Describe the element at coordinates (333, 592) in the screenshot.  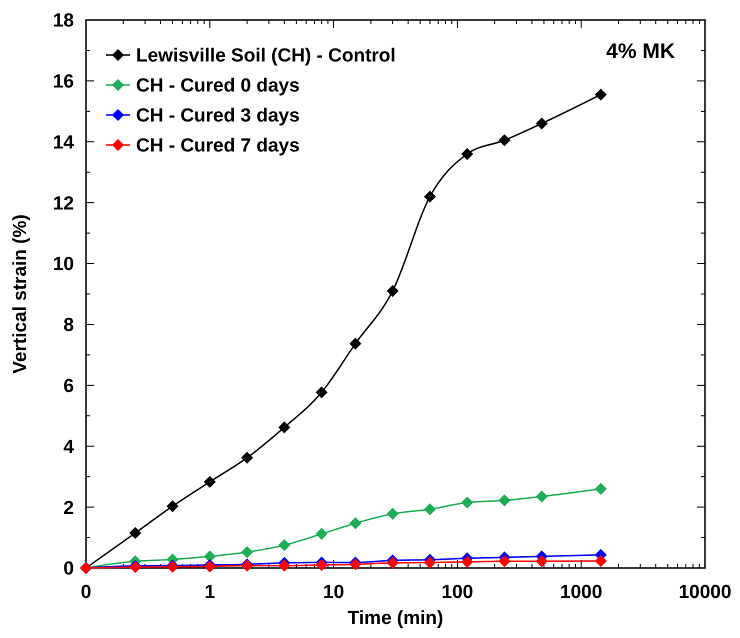
I see `x-tick-label: 10` at that location.